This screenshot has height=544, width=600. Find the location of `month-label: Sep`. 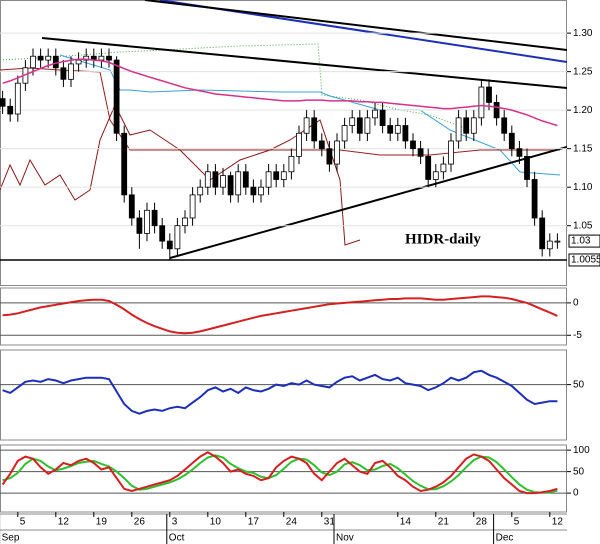

month-label: Sep is located at coordinates (11, 538).